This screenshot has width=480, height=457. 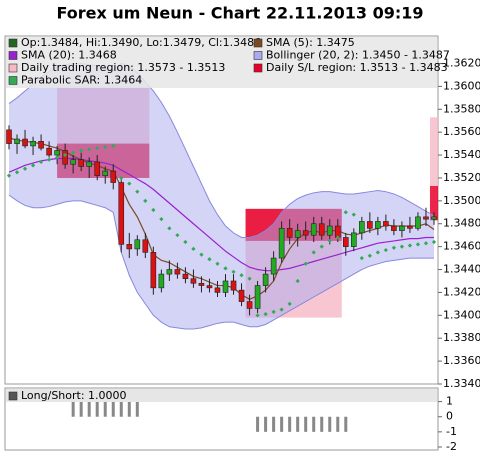 What do you see at coordinates (451, 446) in the screenshot?
I see `y-tick-label: -2` at bounding box center [451, 446].